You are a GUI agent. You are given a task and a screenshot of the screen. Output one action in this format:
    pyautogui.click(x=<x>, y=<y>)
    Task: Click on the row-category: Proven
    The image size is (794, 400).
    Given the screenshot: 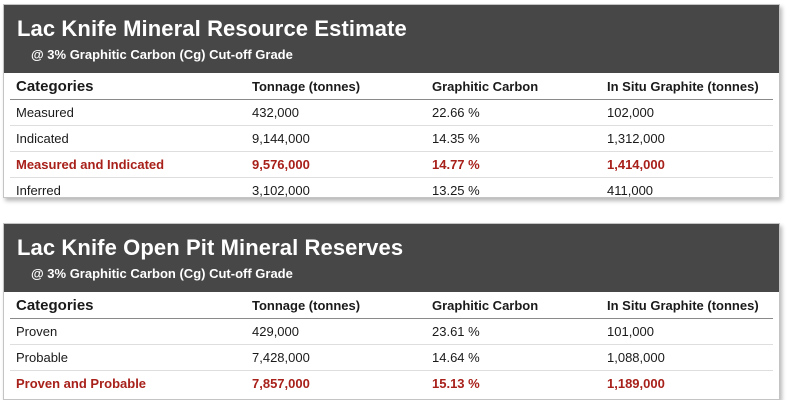 What is the action you would take?
    pyautogui.click(x=128, y=331)
    